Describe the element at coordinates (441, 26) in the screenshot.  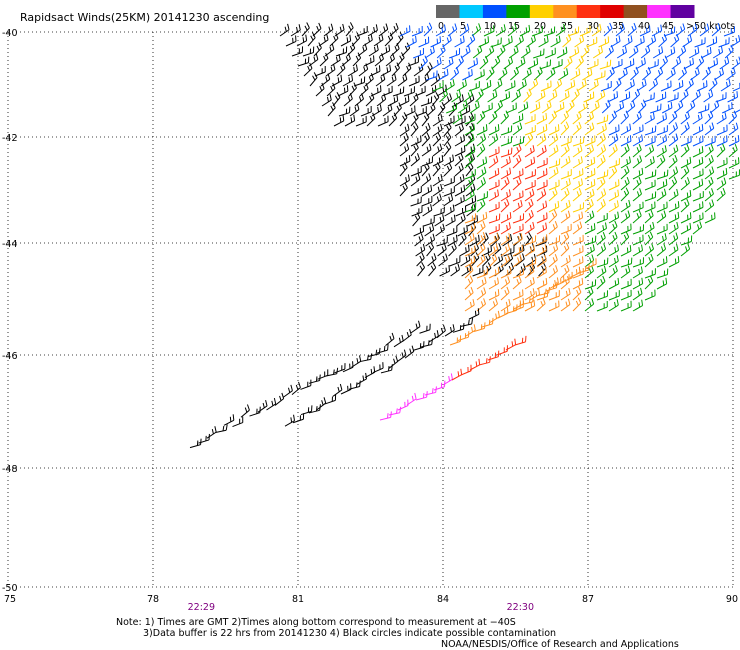
I see `legend-label: 0` at that location.